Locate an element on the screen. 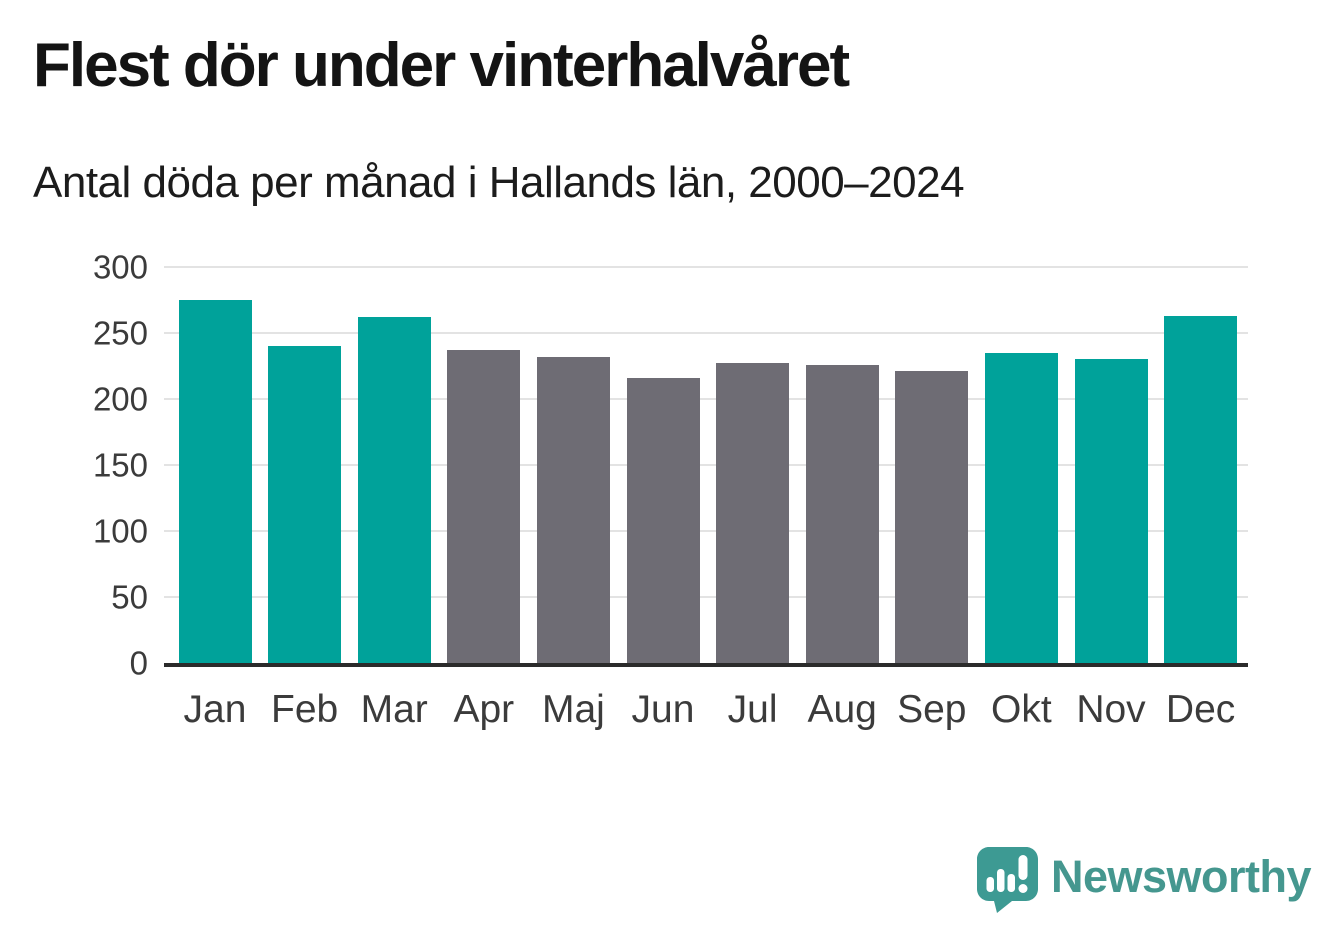 This screenshot has width=1322, height=939. newsworthy-logo: Newsworthy is located at coordinates (1144, 880).